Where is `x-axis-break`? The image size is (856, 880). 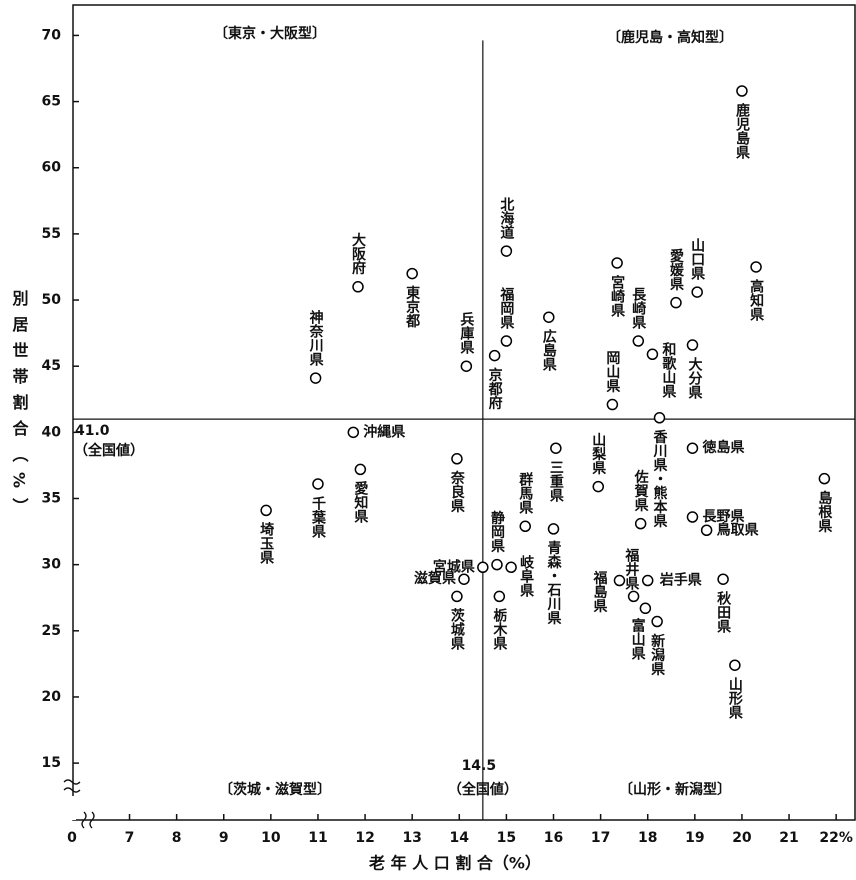 x-axis-break is located at coordinates (88, 820).